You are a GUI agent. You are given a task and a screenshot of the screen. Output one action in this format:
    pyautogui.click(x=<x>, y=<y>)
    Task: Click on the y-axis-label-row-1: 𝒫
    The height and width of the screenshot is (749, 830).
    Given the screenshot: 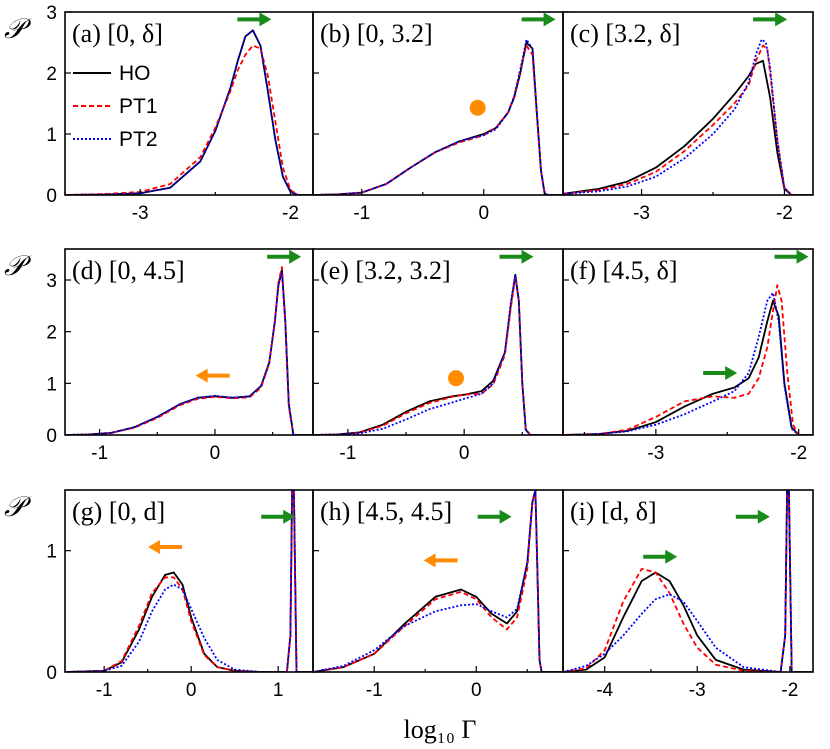 What is the action you would take?
    pyautogui.click(x=18, y=29)
    